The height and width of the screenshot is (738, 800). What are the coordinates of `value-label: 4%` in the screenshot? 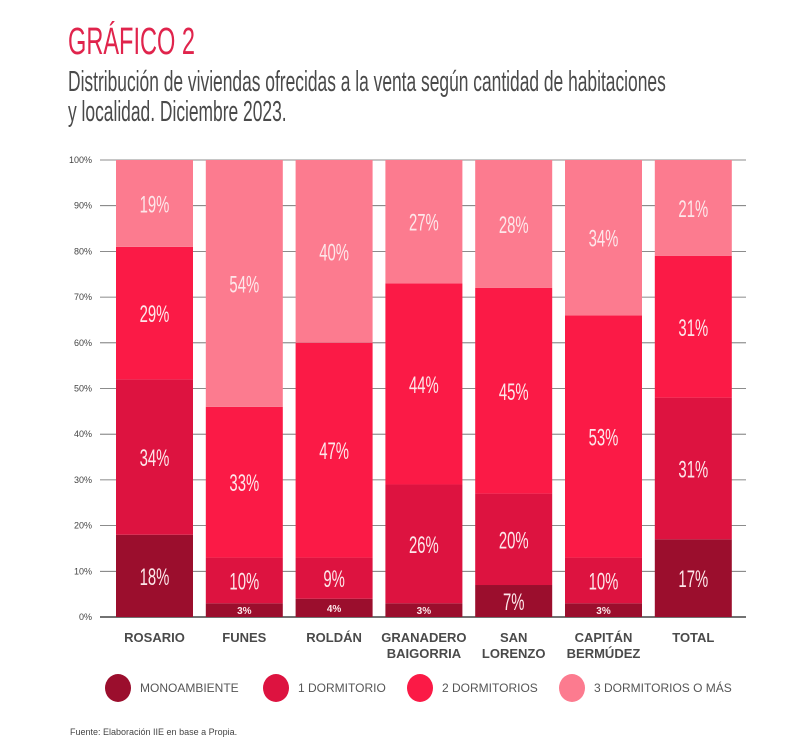 It's located at (334, 609).